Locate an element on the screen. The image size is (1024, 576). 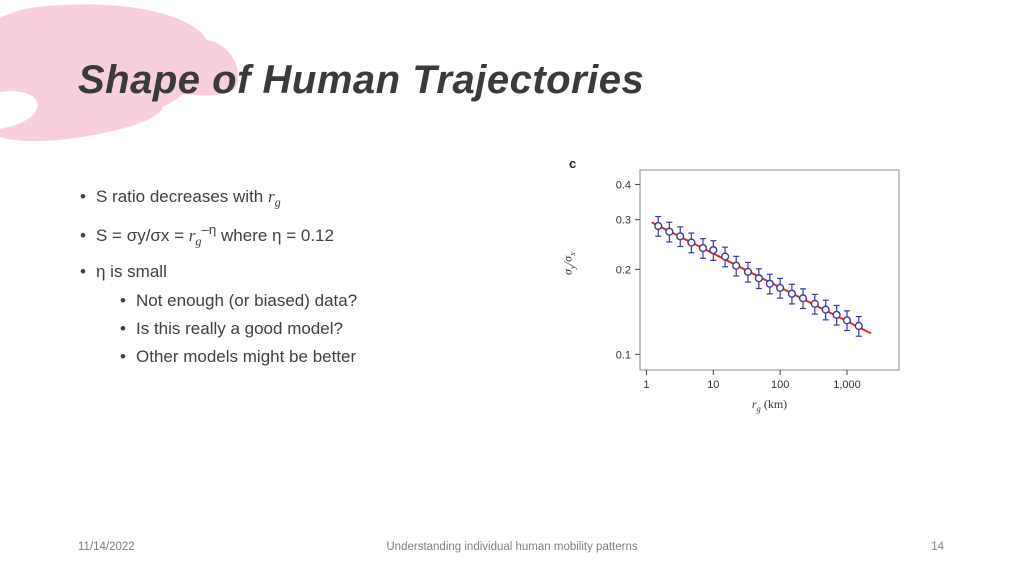
sub-bullet-item: • Other models might be better is located at coordinates (320, 357).